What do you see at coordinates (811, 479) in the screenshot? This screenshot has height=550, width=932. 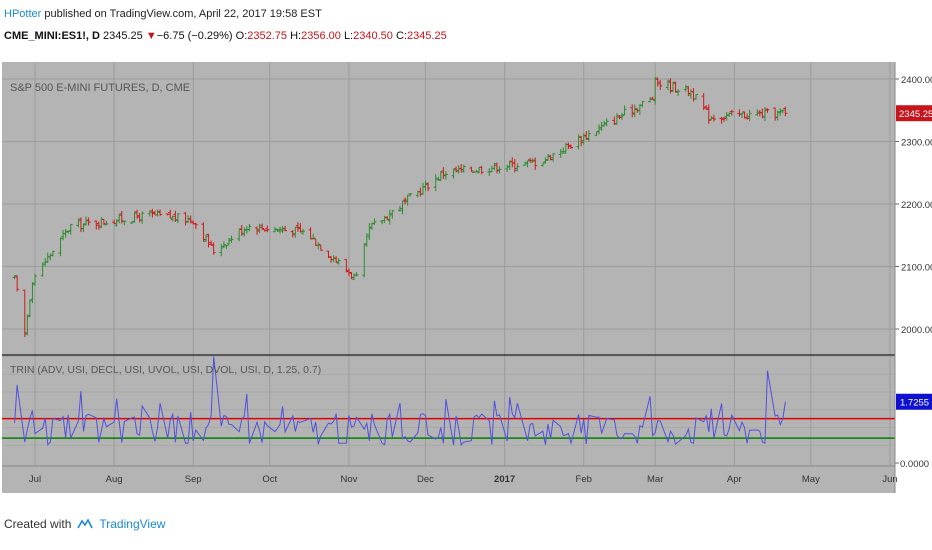 I see `x-tick-label: May` at bounding box center [811, 479].